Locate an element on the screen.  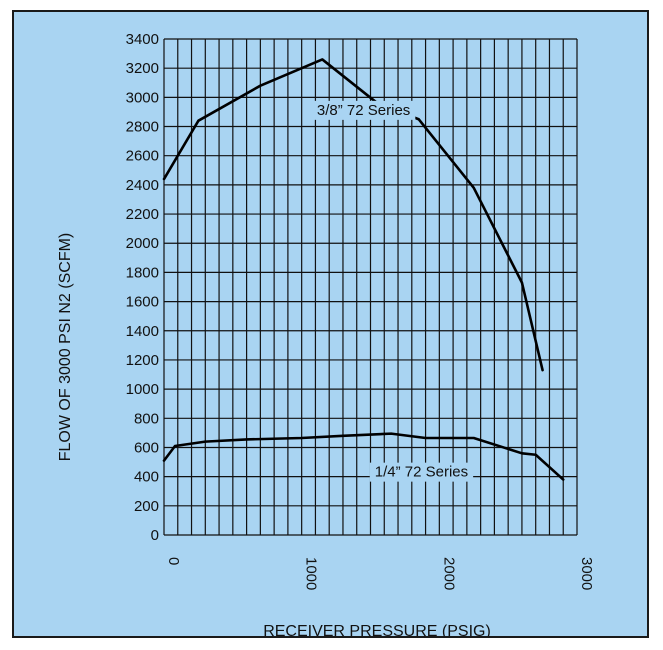
x-tick-label: 0 is located at coordinates (173, 561).